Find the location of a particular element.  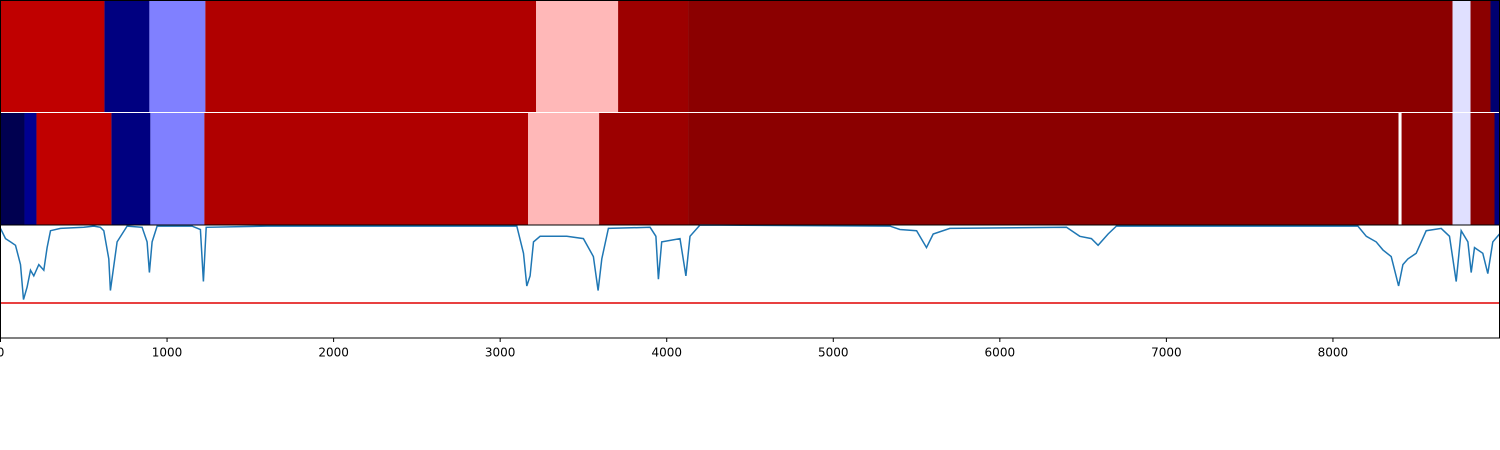

x-tick-label: 0 is located at coordinates (2, 353).